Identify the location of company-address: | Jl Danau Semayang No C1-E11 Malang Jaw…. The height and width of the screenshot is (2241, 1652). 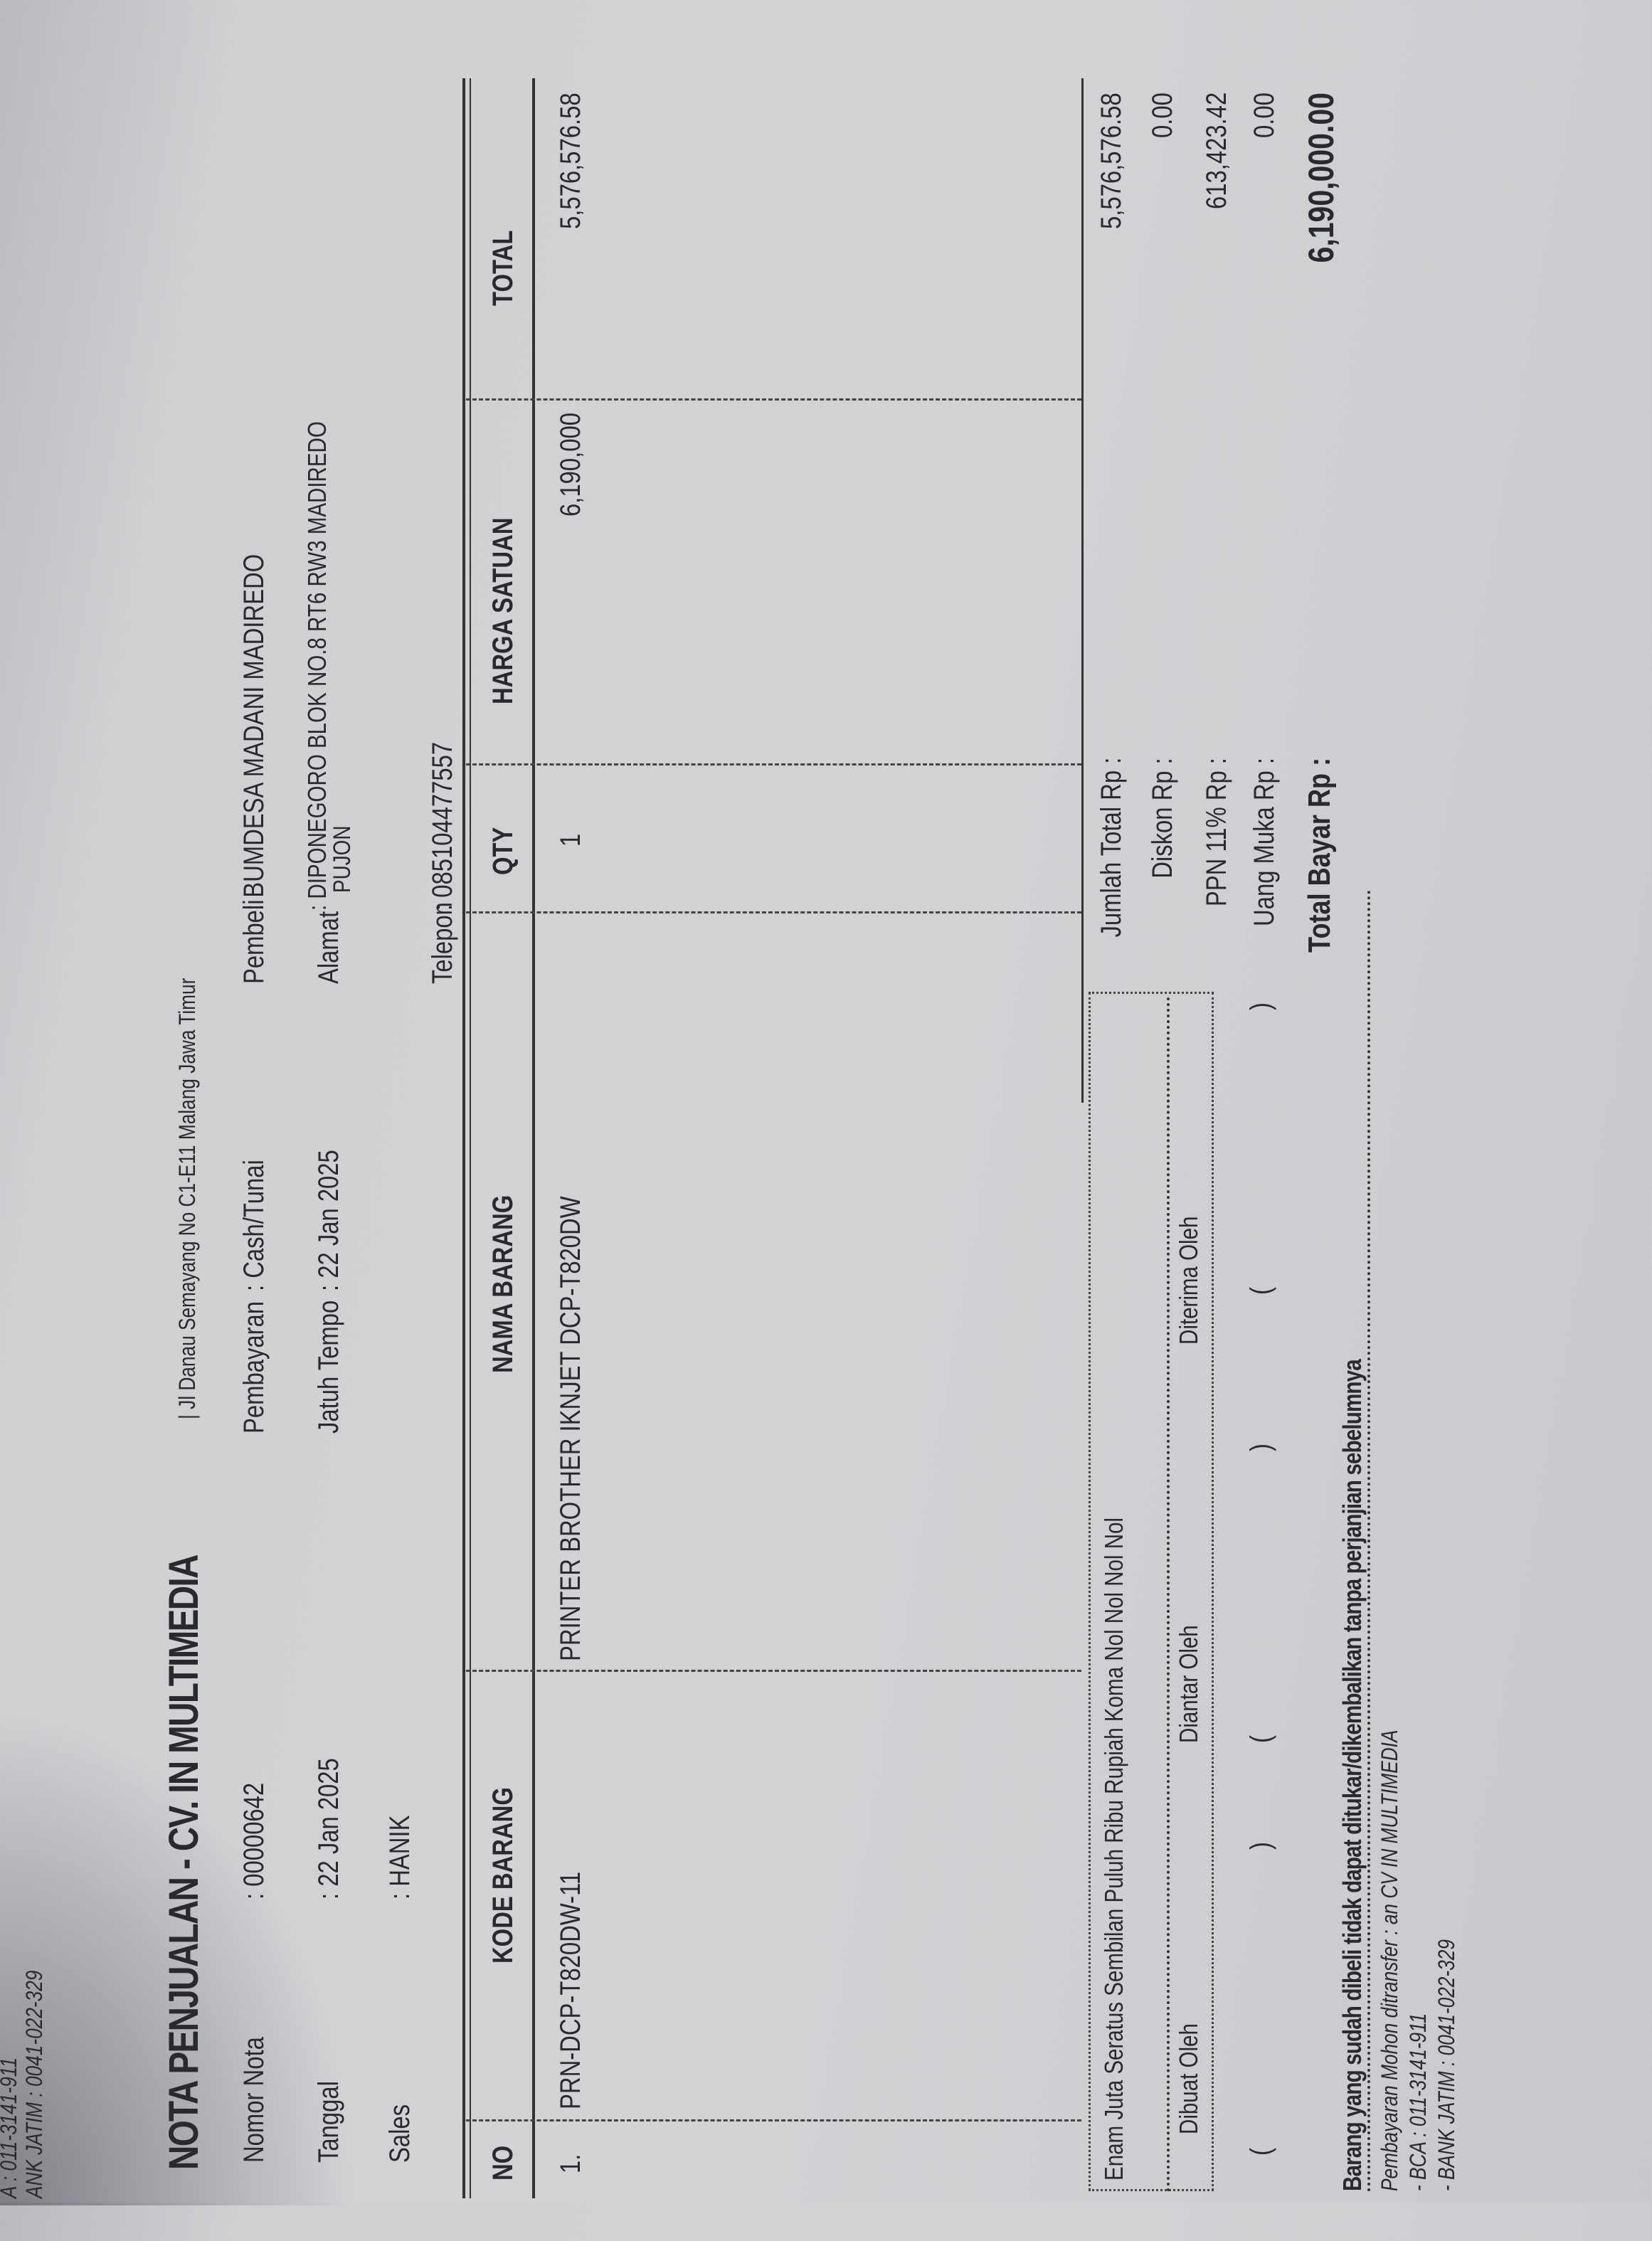
(187, 1198).